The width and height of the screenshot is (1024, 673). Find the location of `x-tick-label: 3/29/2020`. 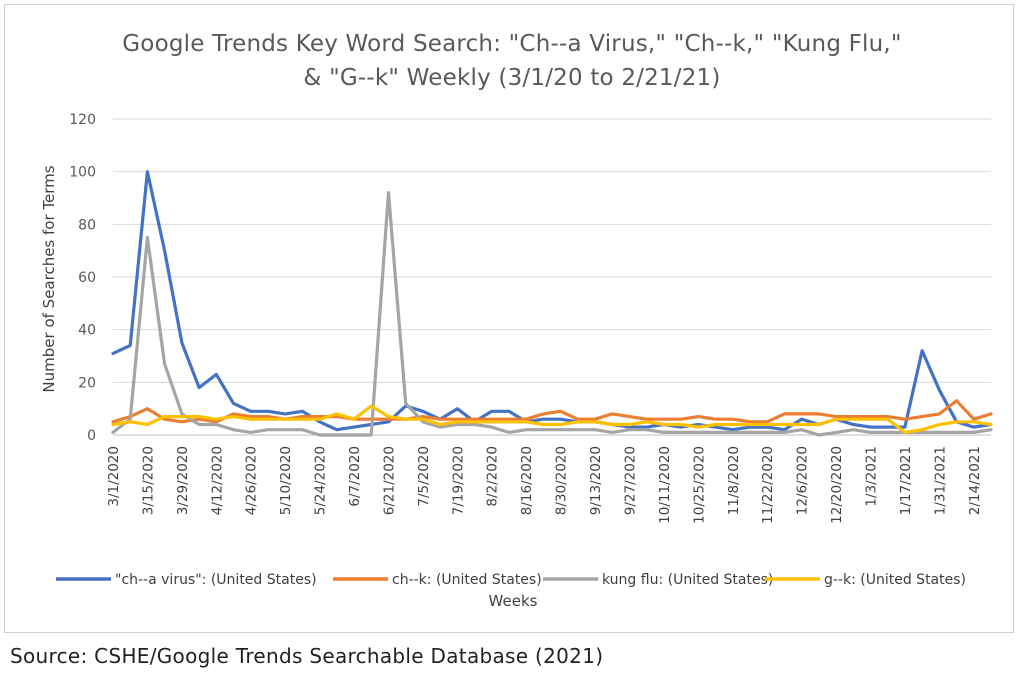

x-tick-label: 3/29/2020 is located at coordinates (183, 480).